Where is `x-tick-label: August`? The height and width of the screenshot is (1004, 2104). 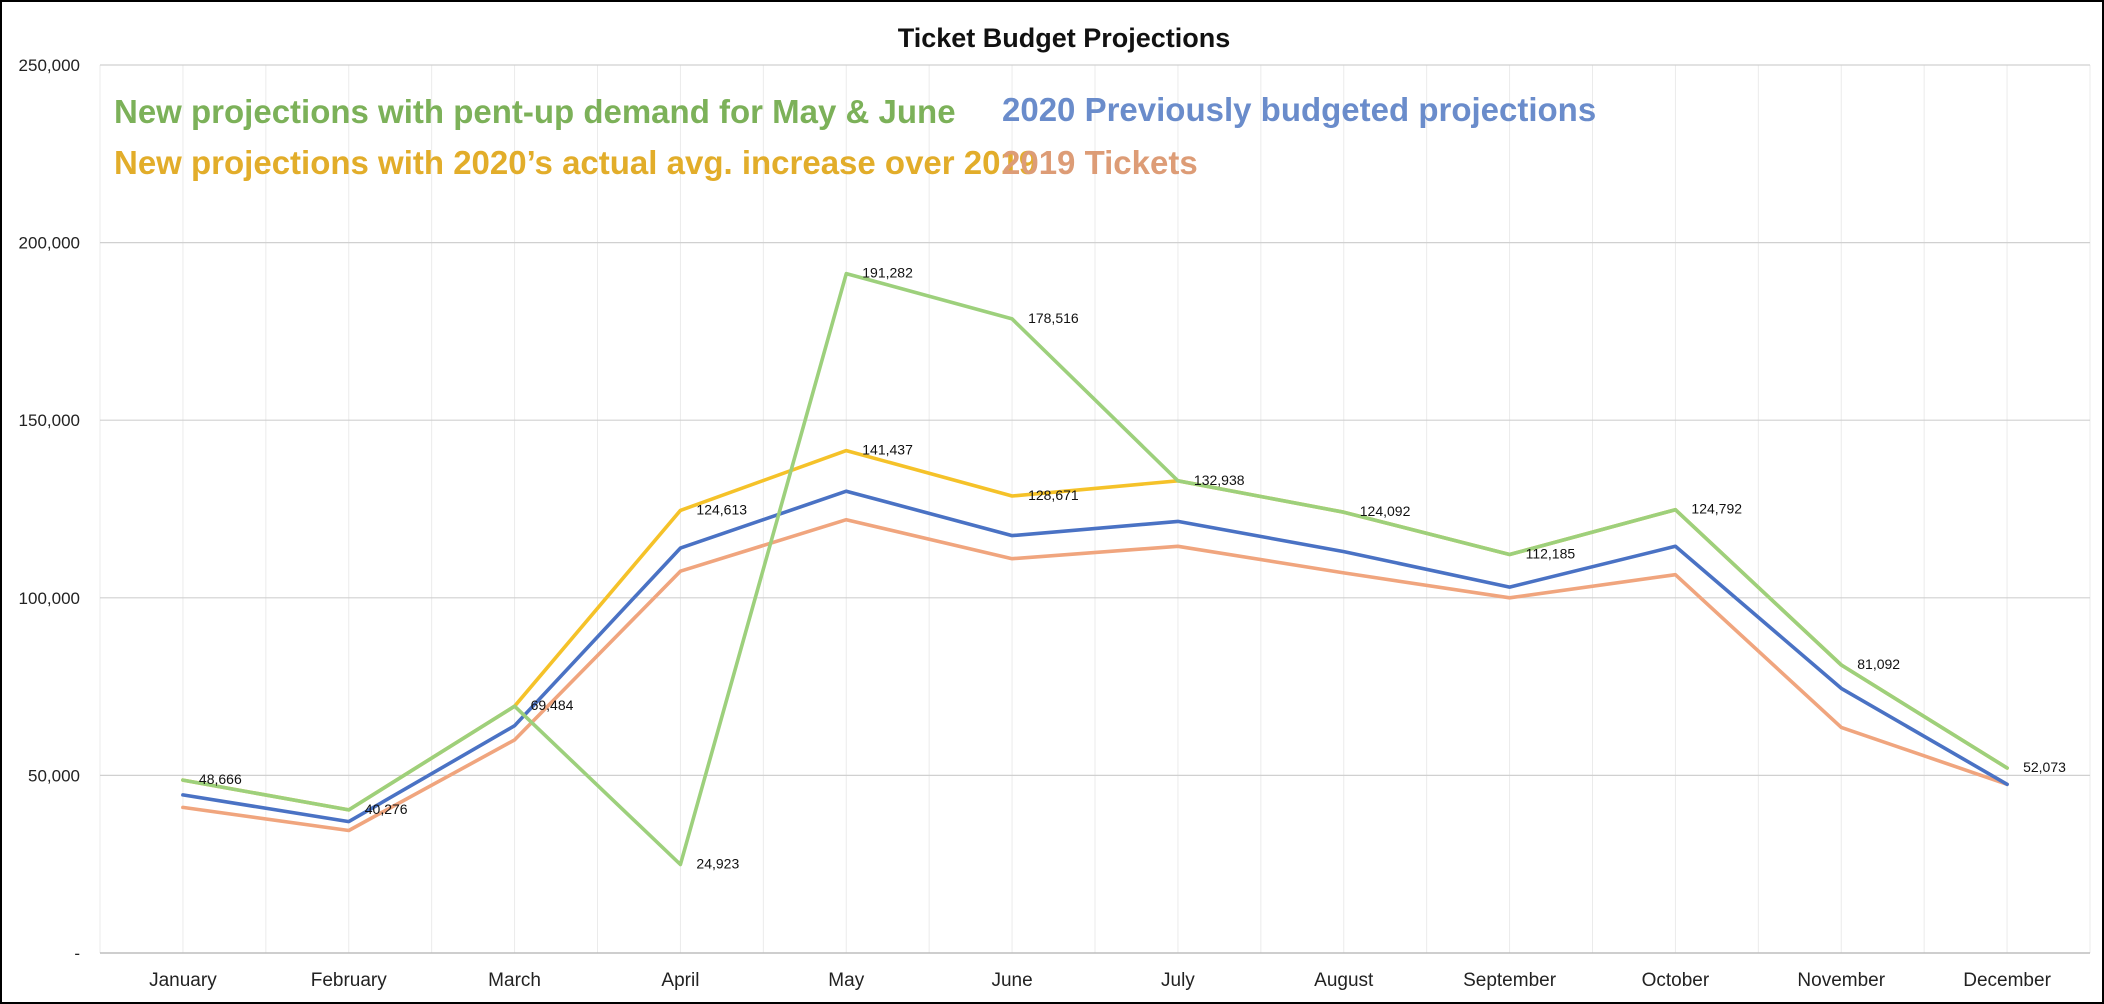 x-tick-label: August is located at coordinates (1344, 980).